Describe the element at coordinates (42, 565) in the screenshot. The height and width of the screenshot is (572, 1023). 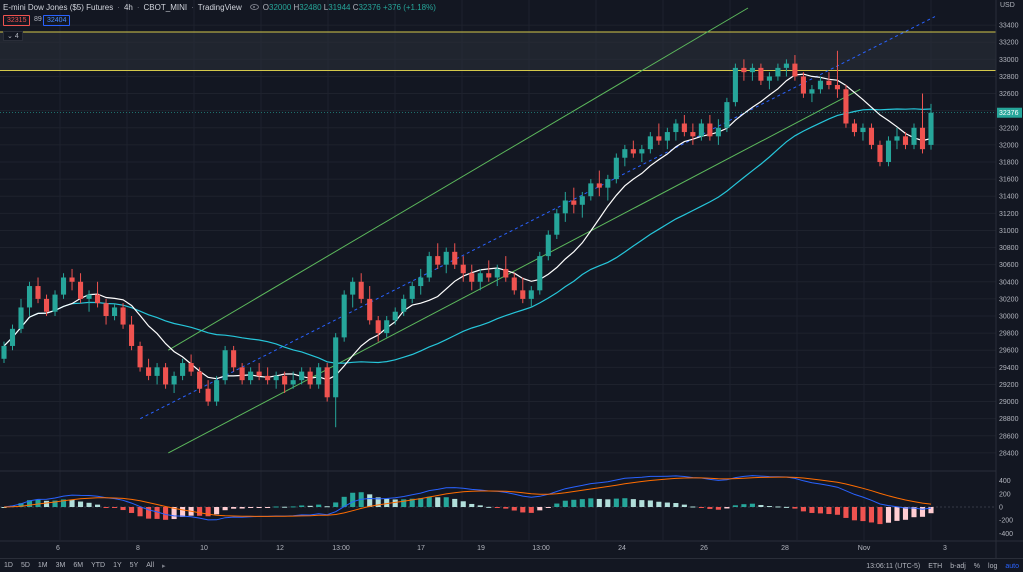
I see `timeframe-1m: 1M` at that location.